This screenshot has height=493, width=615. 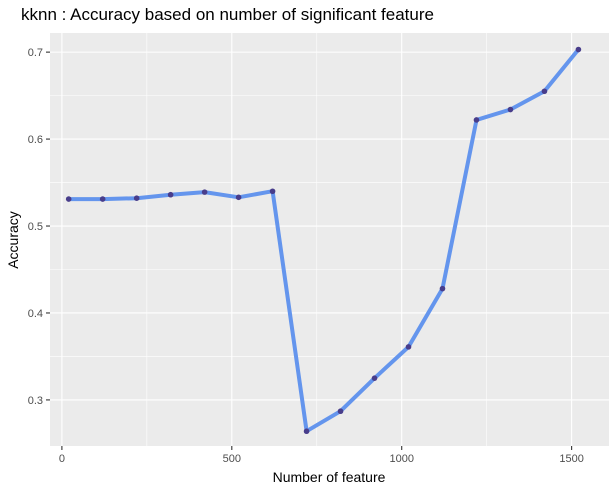 I want to click on x-tick-label: 1000, so click(x=401, y=459).